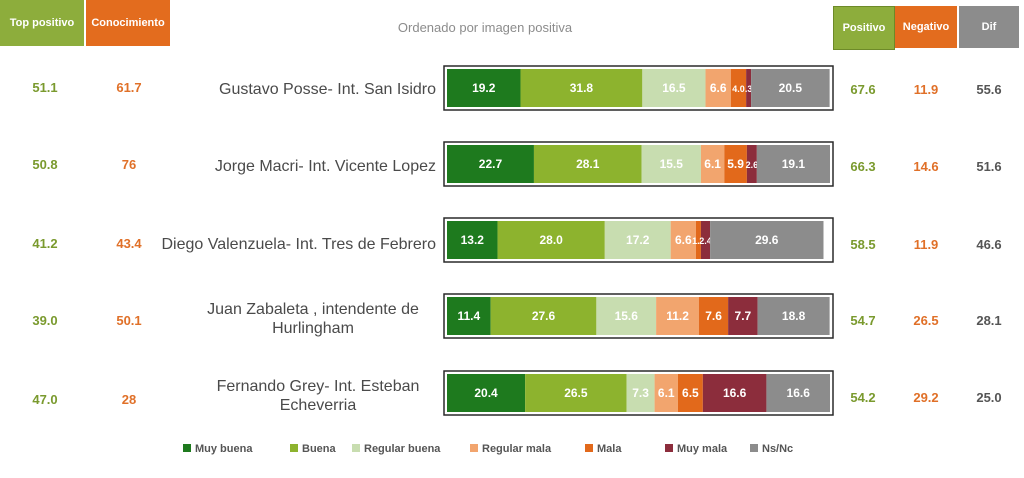 Image resolution: width=1024 pixels, height=478 pixels. Describe the element at coordinates (129, 87) in the screenshot. I see `conocimiento-value: 61.7` at that location.